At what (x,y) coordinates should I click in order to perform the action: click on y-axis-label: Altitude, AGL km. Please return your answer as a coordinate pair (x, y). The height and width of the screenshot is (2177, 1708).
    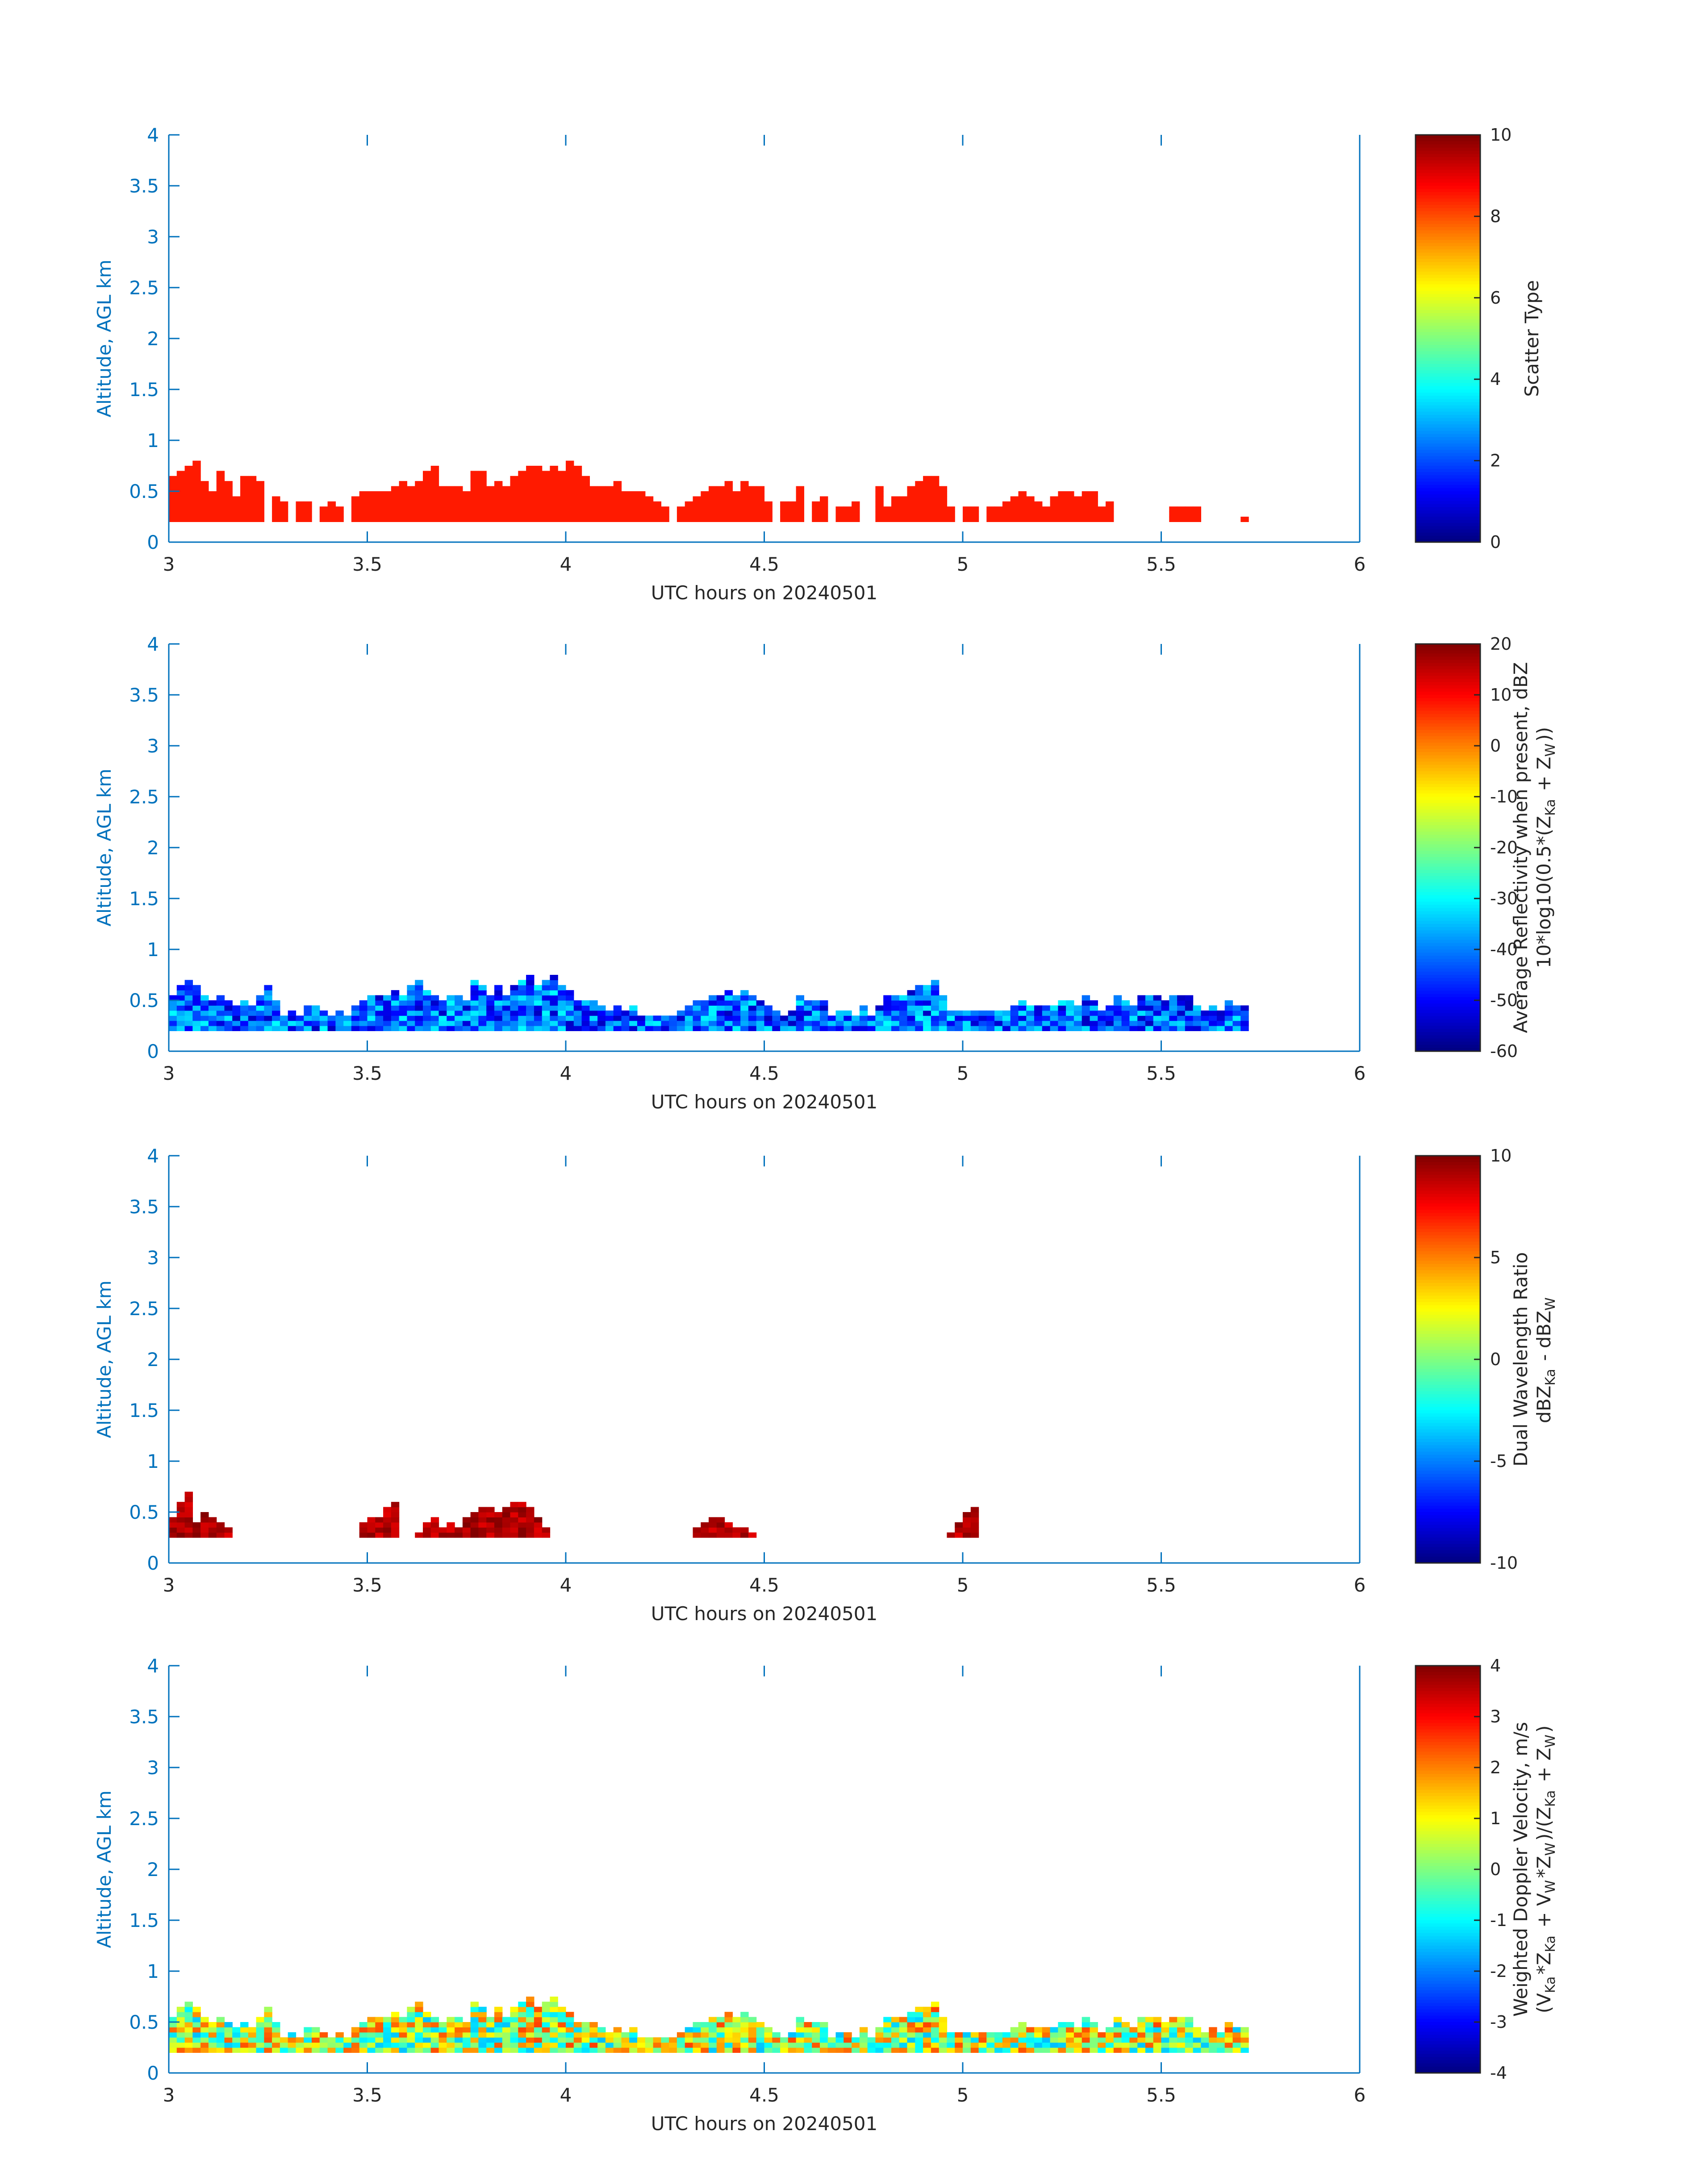
    Looking at the image, I should click on (104, 1359).